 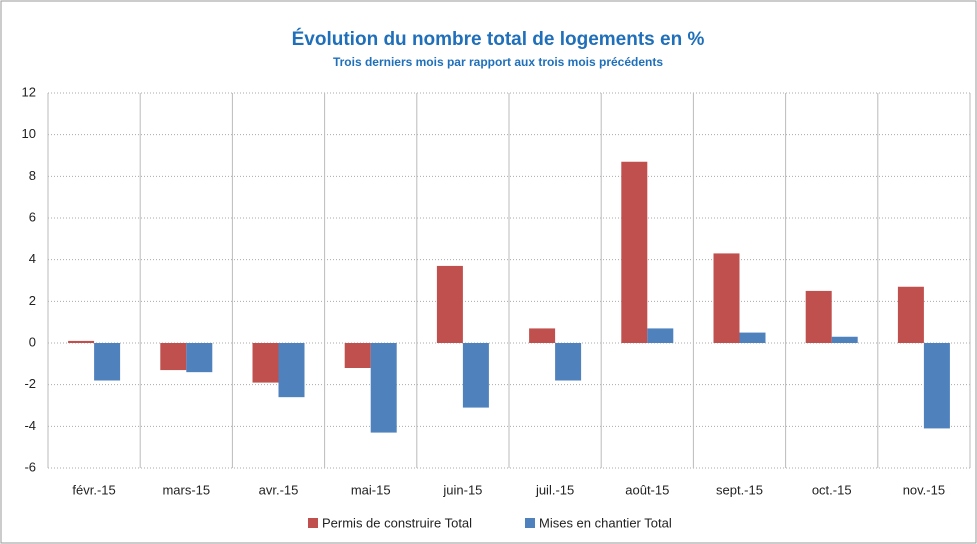 What do you see at coordinates (397, 522) in the screenshot?
I see `legend-label: Permis de construire Total` at bounding box center [397, 522].